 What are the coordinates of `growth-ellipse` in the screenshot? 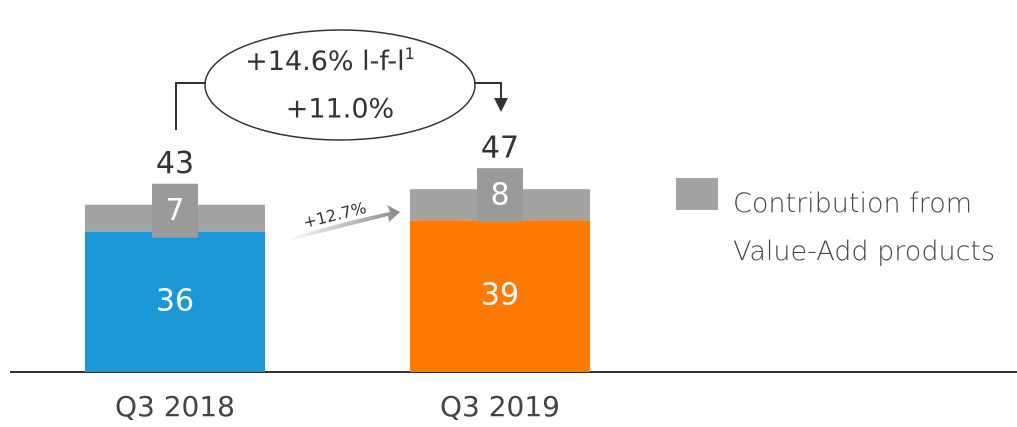 It's located at (340, 85).